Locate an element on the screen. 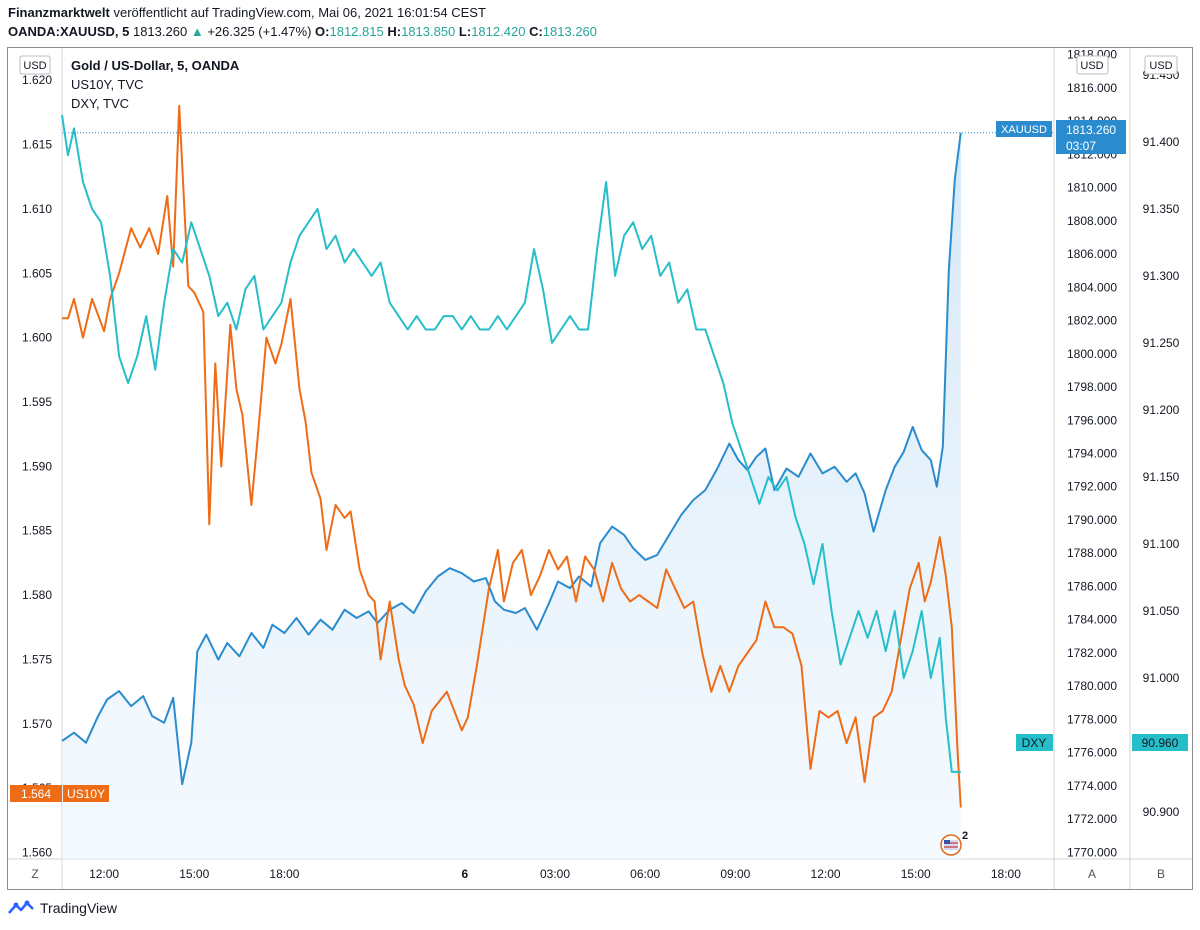 The width and height of the screenshot is (1200, 930). xauusd-axis-tick: 1802.000 is located at coordinates (1092, 321).